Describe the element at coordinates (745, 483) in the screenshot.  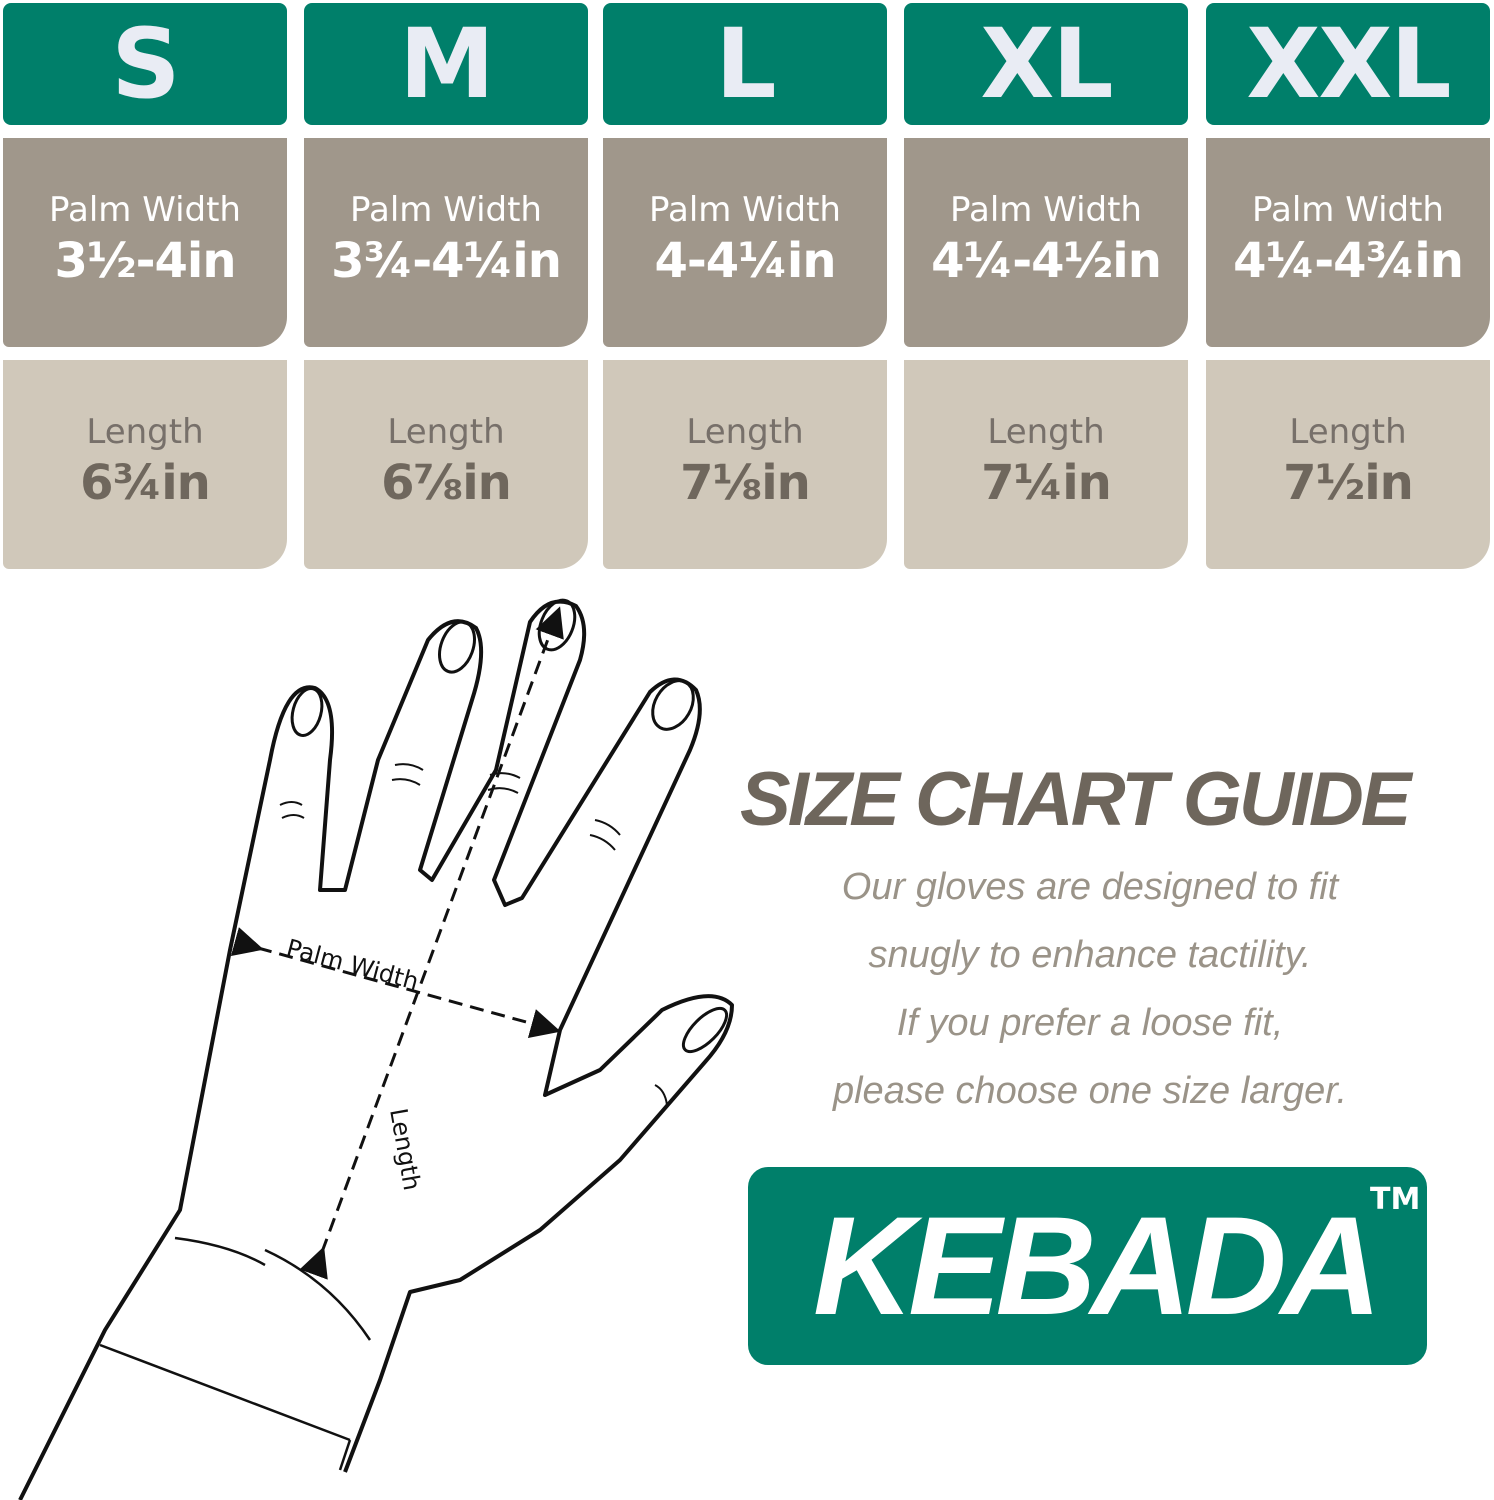
I see `length-value: 7⅛in` at that location.